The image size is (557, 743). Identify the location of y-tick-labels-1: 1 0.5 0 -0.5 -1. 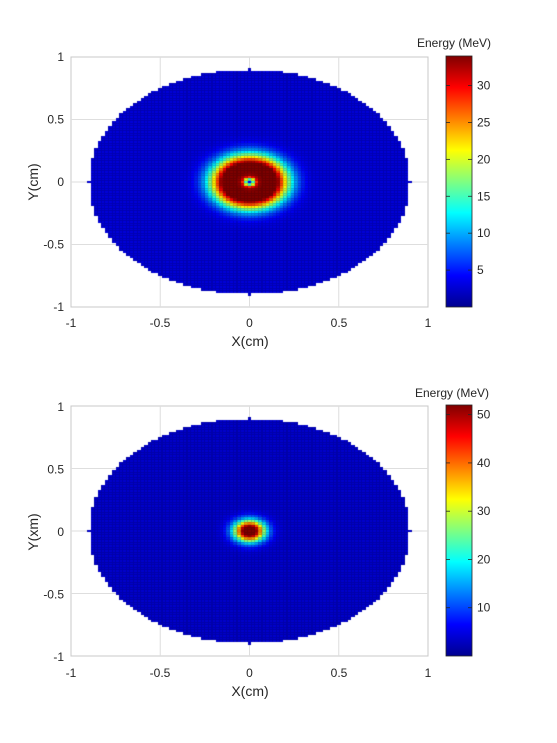
(53, 182).